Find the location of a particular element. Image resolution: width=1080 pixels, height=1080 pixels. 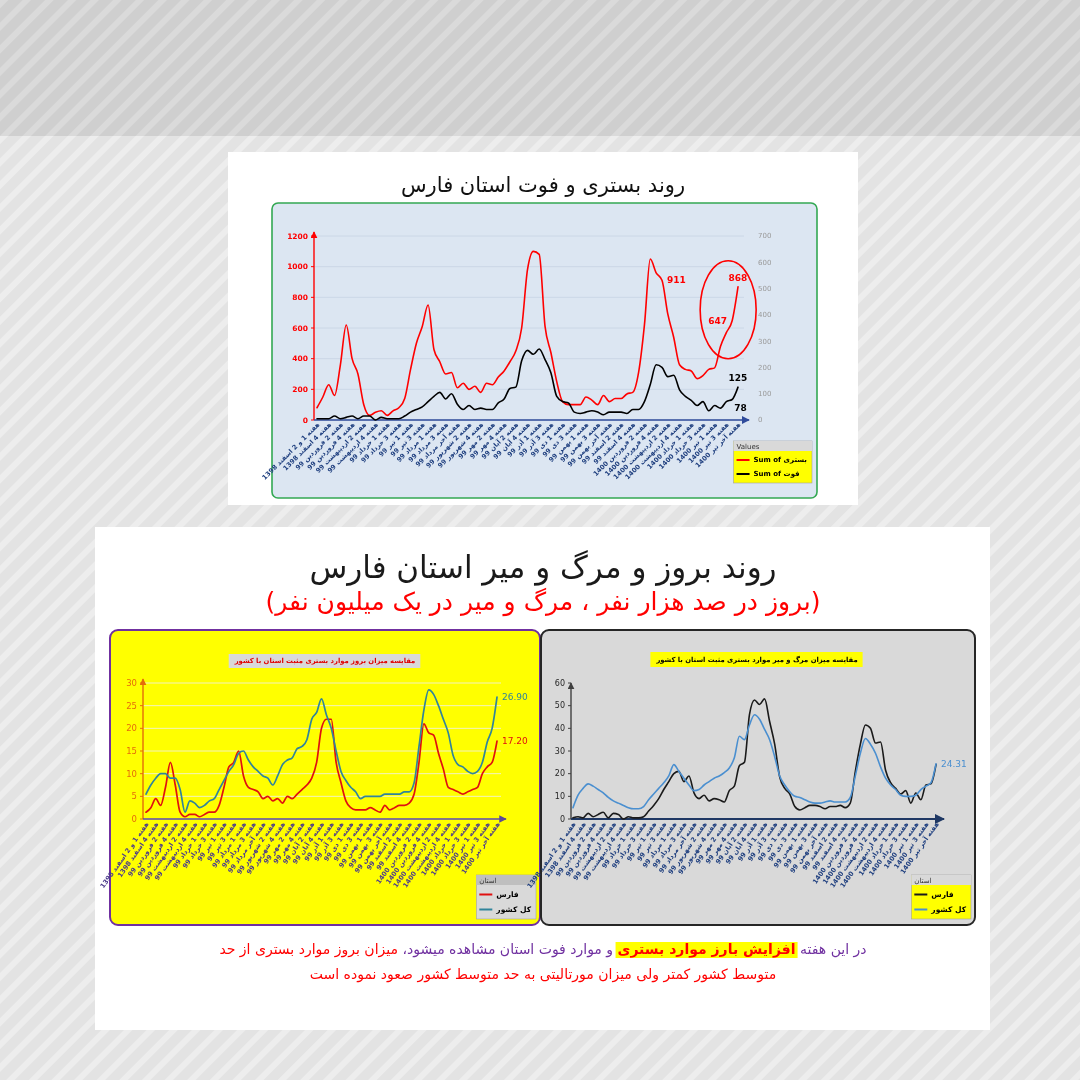

data-label: 26.90 is located at coordinates (515, 697).